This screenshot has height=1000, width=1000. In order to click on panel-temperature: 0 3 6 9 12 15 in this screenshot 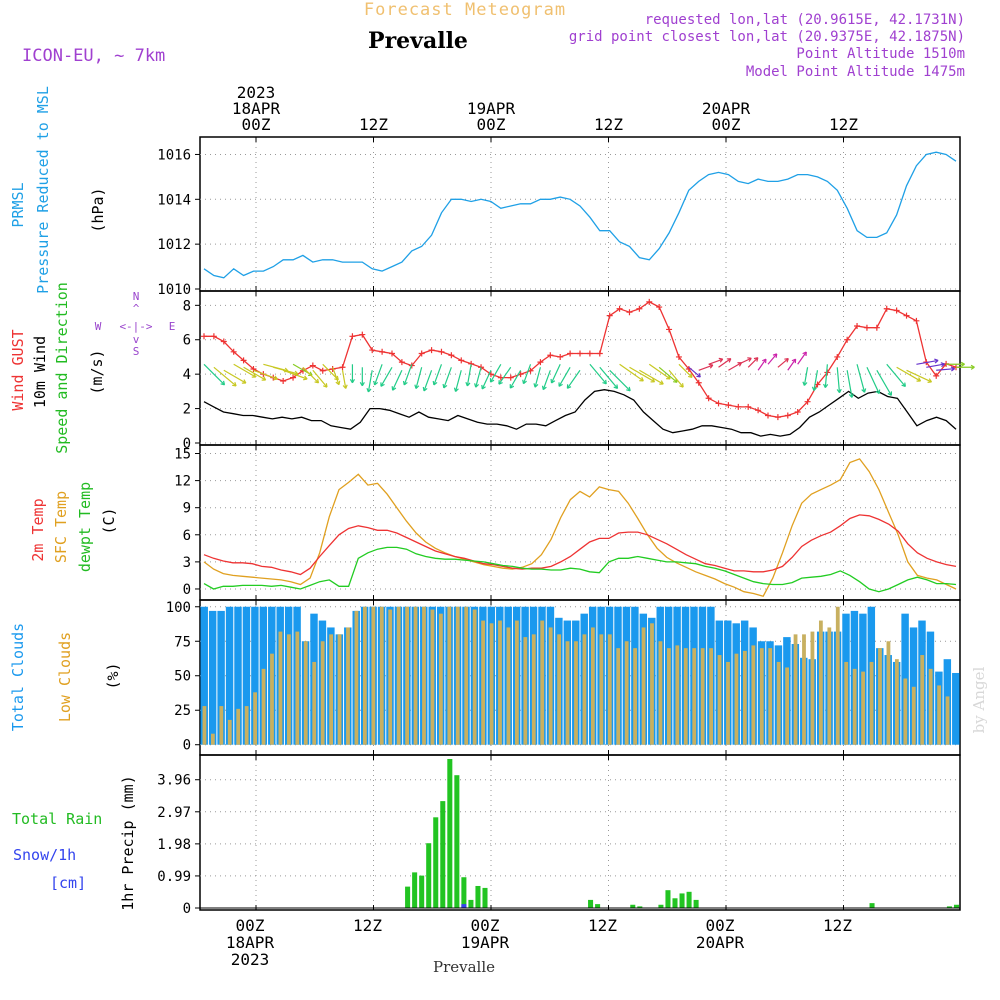, I will do `click(567, 522)`.